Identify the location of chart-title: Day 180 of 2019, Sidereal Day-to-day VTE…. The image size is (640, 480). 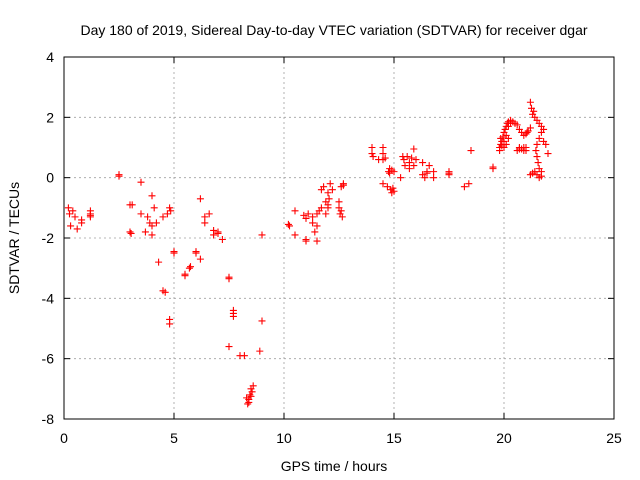
(333, 30).